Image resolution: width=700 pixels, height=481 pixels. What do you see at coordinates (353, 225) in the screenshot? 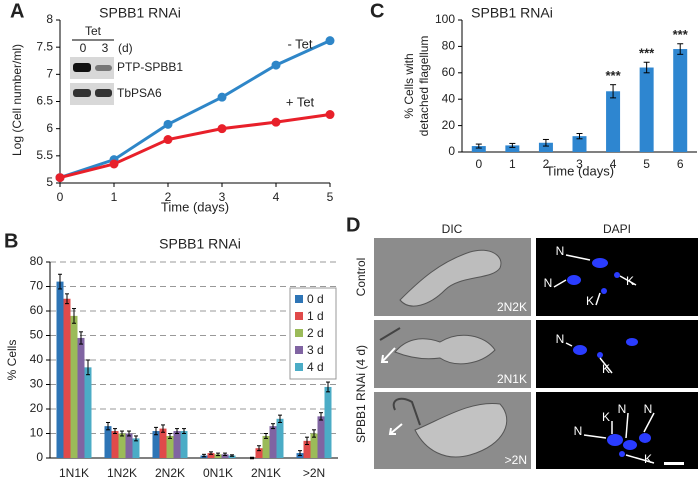
I see `panel-label: D` at bounding box center [353, 225].